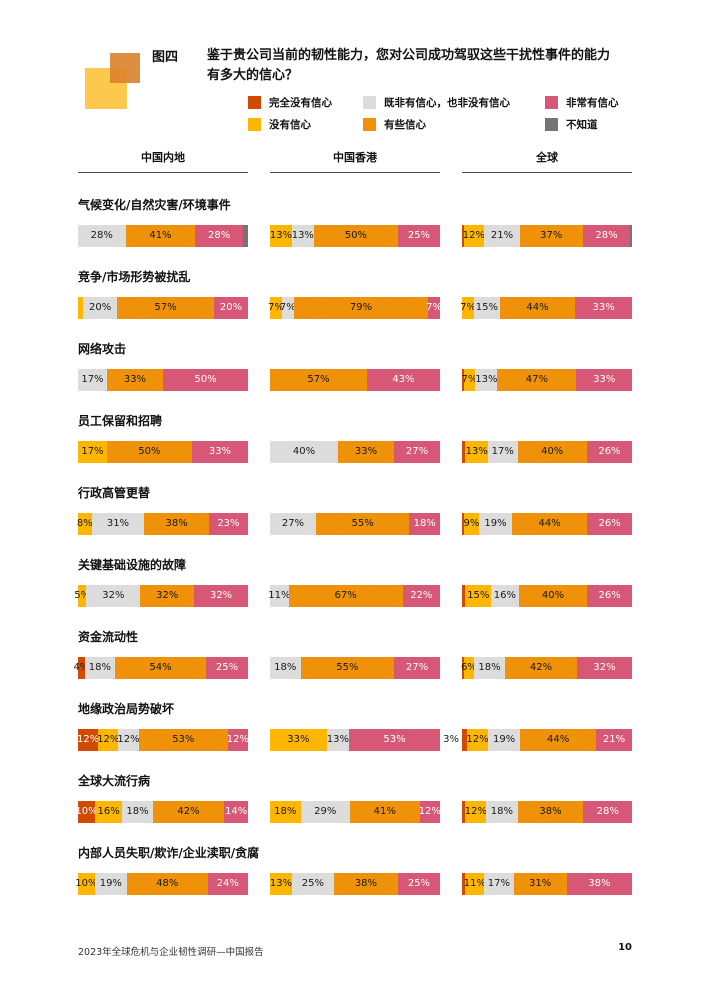 The width and height of the screenshot is (710, 1004). Describe the element at coordinates (546, 308) in the screenshot. I see `stacked-bar-global: 7% 15% 44% 33%` at that location.